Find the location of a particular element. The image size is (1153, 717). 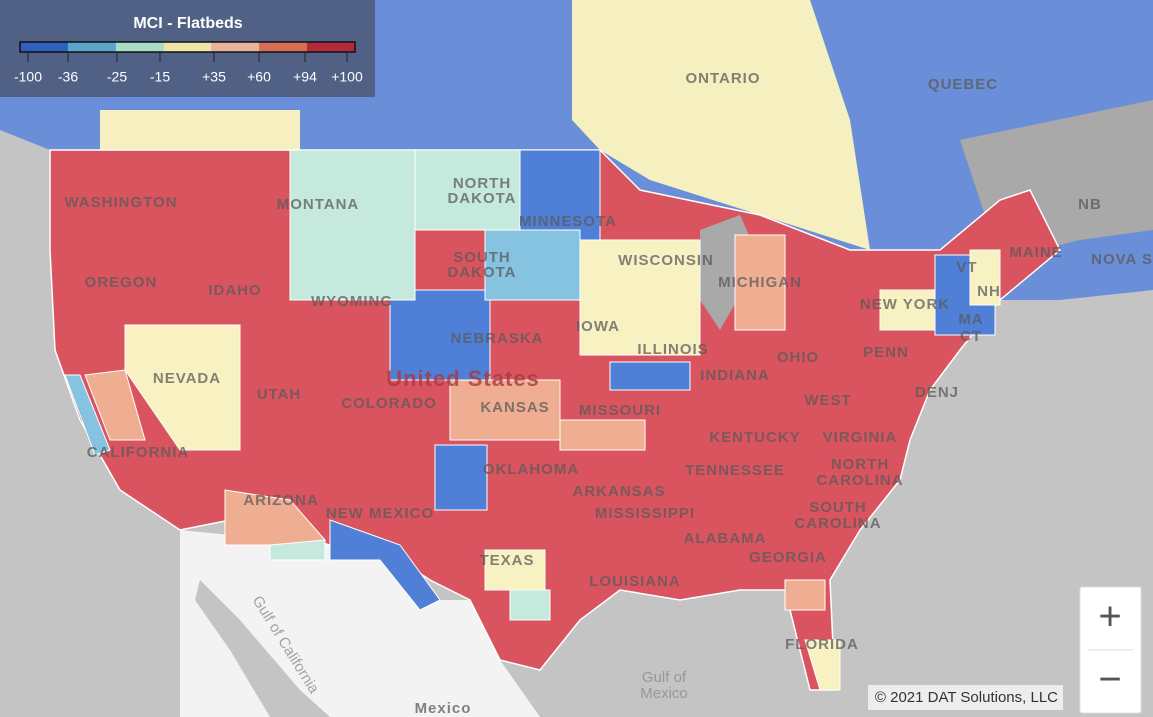

region-label: TENNESSEE is located at coordinates (735, 470).